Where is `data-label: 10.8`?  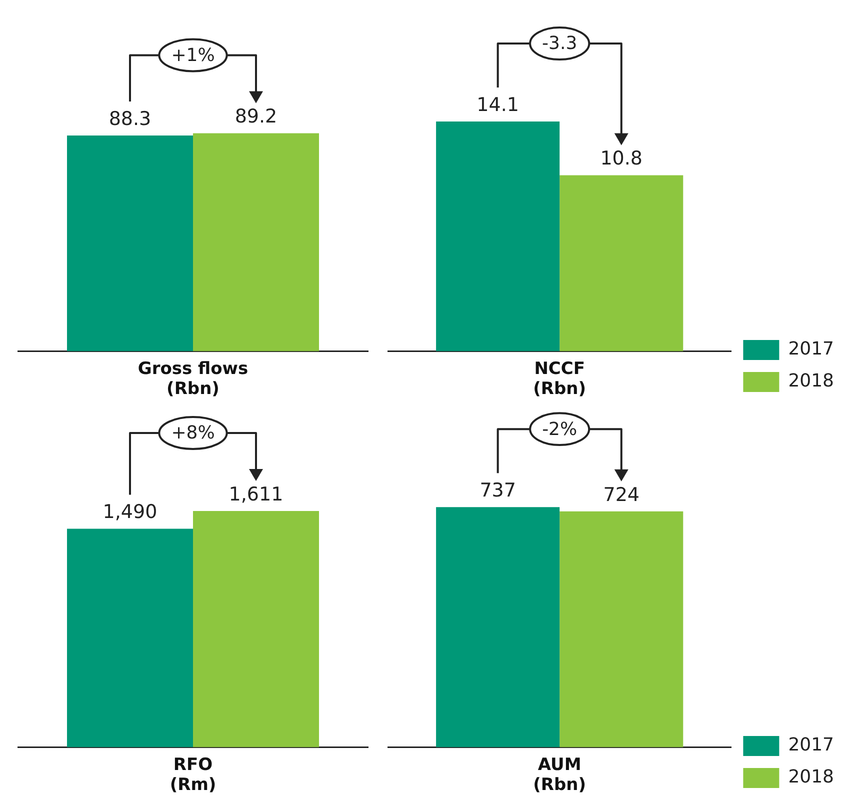
data-label: 10.8 is located at coordinates (621, 159).